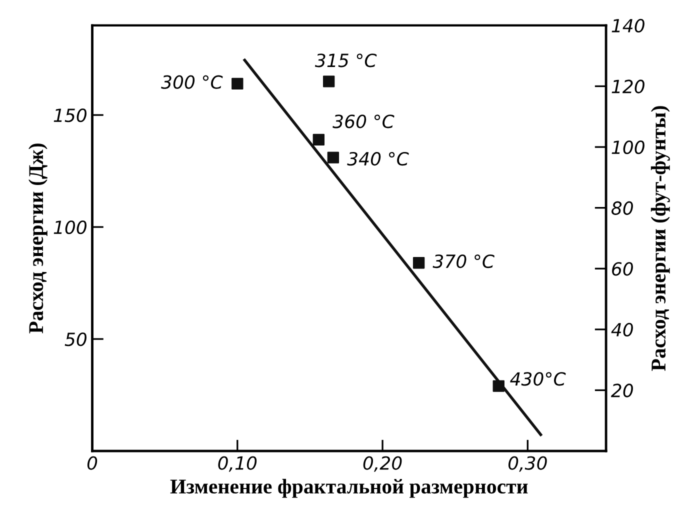 The height and width of the screenshot is (519, 699). What do you see at coordinates (75, 339) in the screenshot?
I see `y-tick-label: 50` at bounding box center [75, 339].